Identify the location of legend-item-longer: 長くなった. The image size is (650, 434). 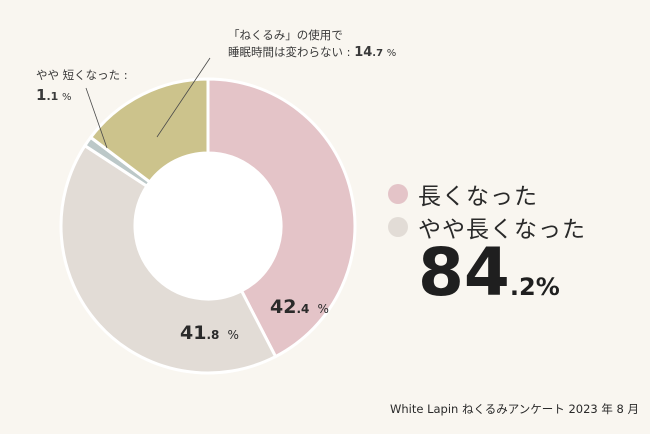
(463, 194).